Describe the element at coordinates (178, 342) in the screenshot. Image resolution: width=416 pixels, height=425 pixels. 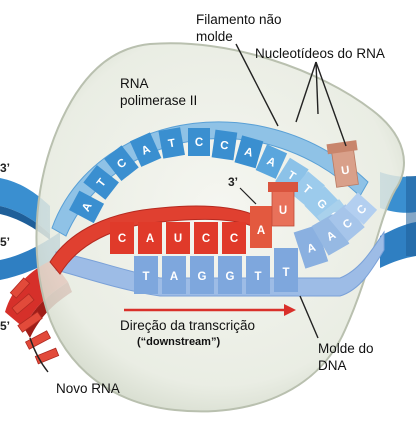
I see `downstream-label: (“downstream”)` at that location.